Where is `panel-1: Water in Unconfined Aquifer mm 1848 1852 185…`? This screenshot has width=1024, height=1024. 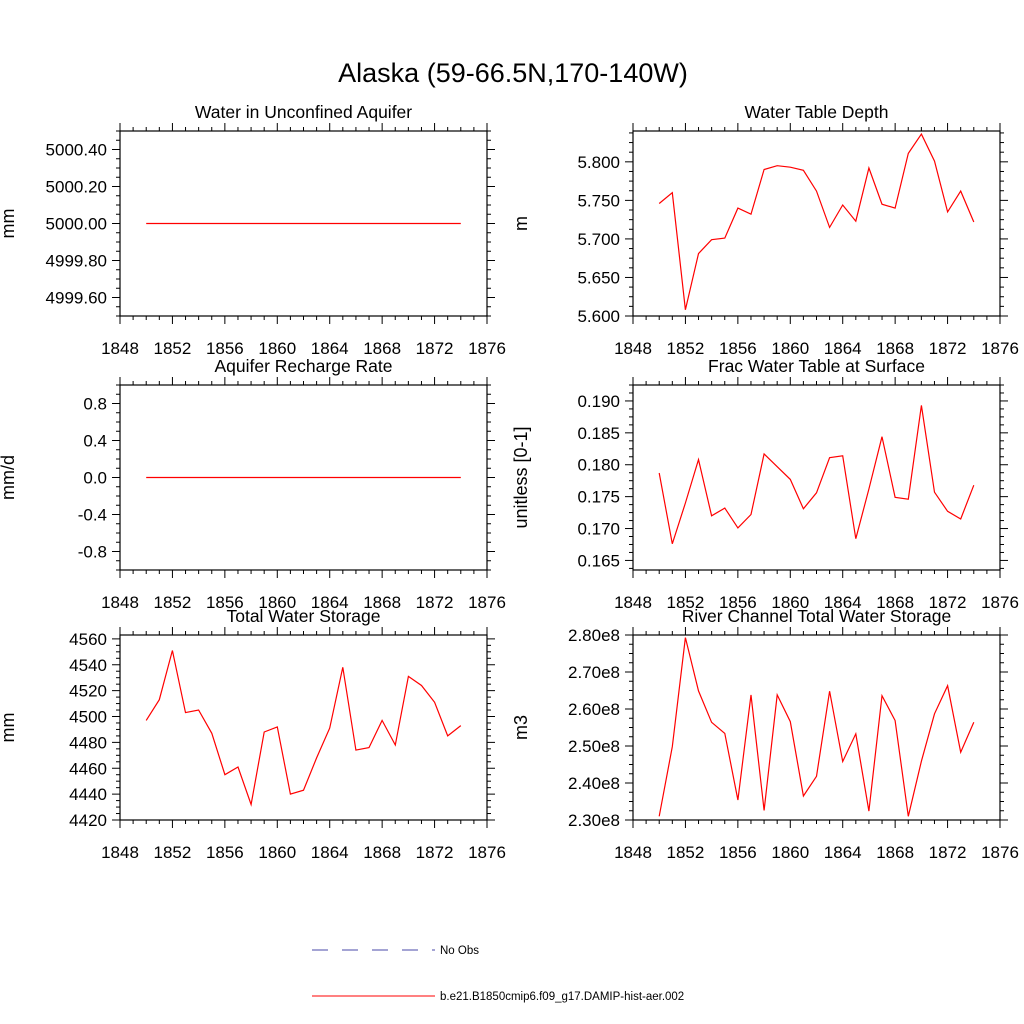 panel-1: Water in Unconfined Aquifer mm 1848 1852 185… is located at coordinates (253, 230).